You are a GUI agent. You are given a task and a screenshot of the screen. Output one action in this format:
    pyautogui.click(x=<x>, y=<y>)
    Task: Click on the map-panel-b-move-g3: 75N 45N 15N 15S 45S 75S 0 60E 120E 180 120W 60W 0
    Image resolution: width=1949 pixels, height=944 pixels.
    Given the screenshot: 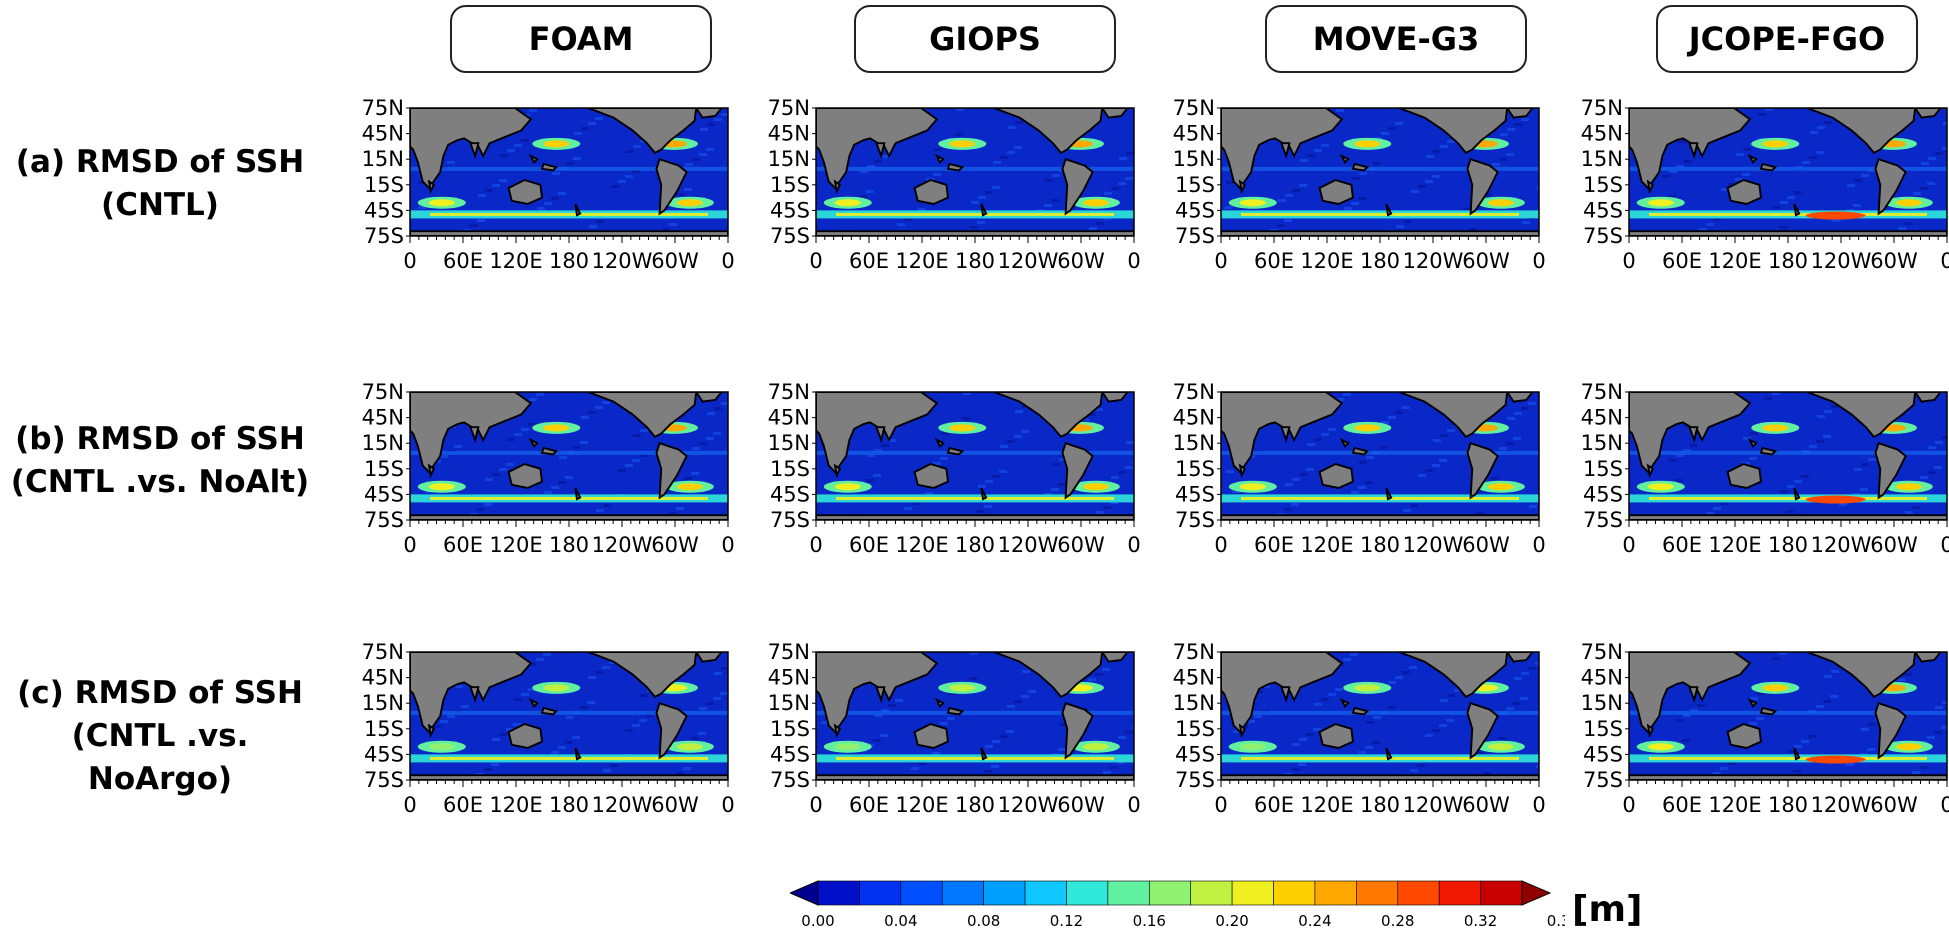 What is the action you would take?
    pyautogui.click(x=1351, y=468)
    